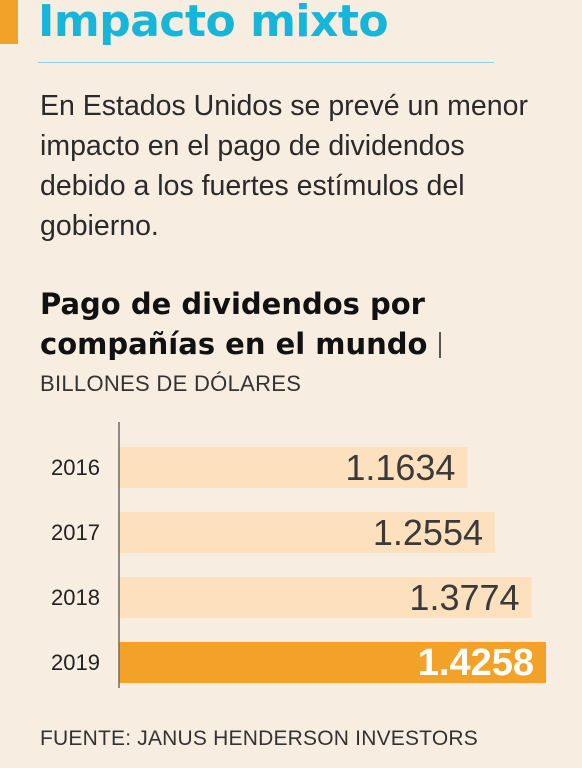 The height and width of the screenshot is (768, 582). What do you see at coordinates (293, 467) in the screenshot?
I see `bar-2016` at bounding box center [293, 467].